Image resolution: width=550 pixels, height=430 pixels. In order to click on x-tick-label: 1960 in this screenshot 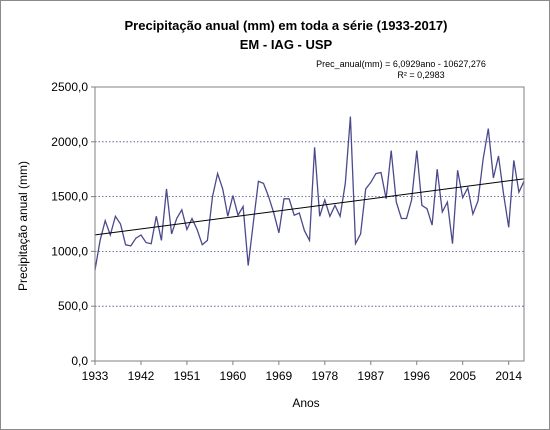, I will do `click(233, 376)`.